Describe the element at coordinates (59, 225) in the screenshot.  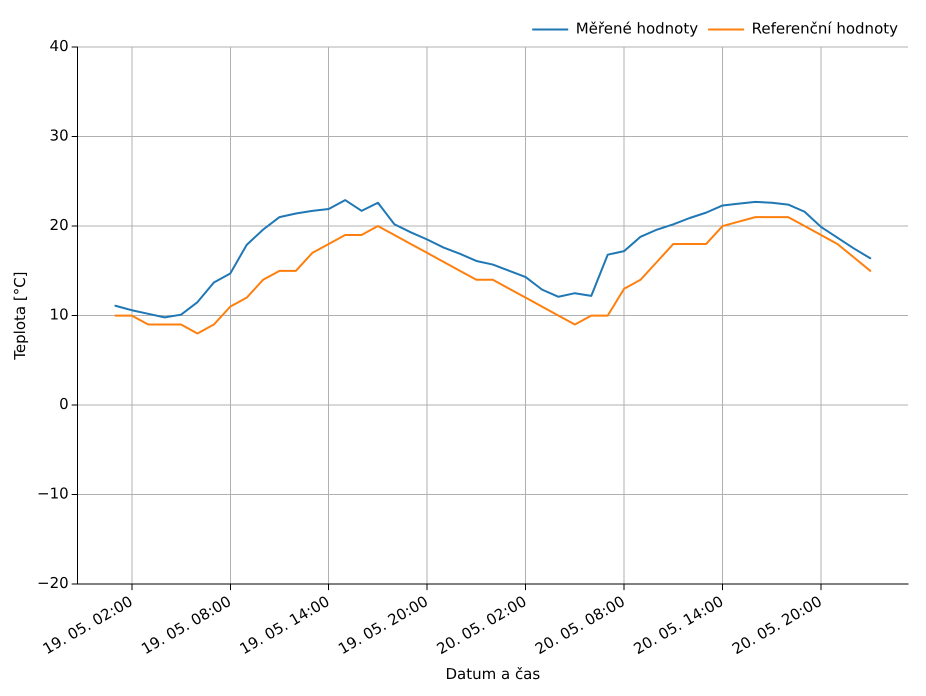
I see `y-tick-label: 20` at that location.